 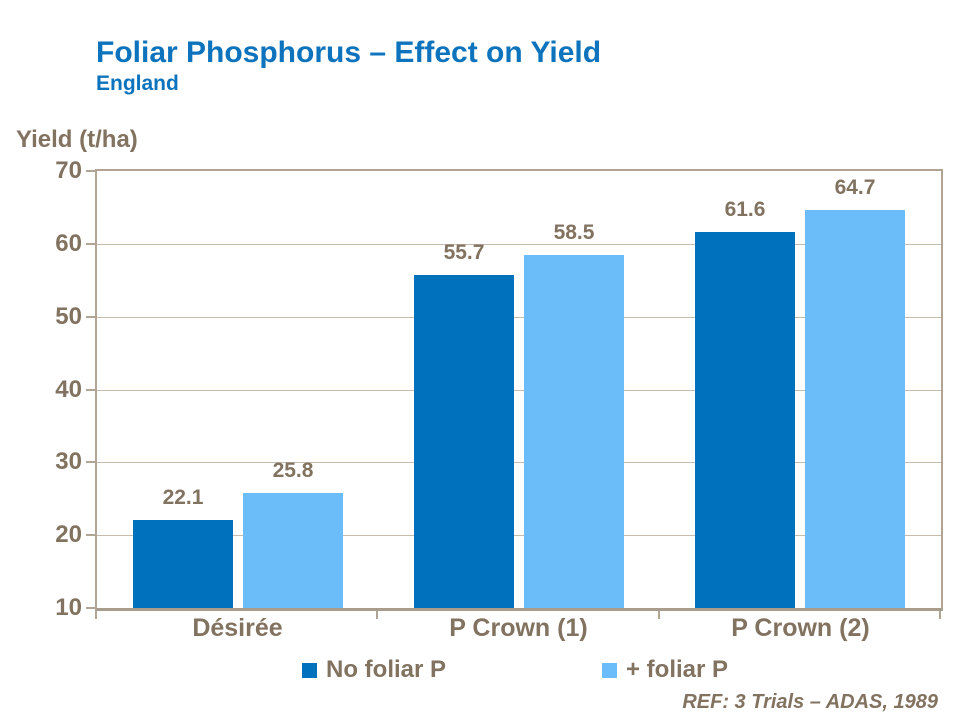 I want to click on y-tick-label: 40, so click(x=68, y=389).